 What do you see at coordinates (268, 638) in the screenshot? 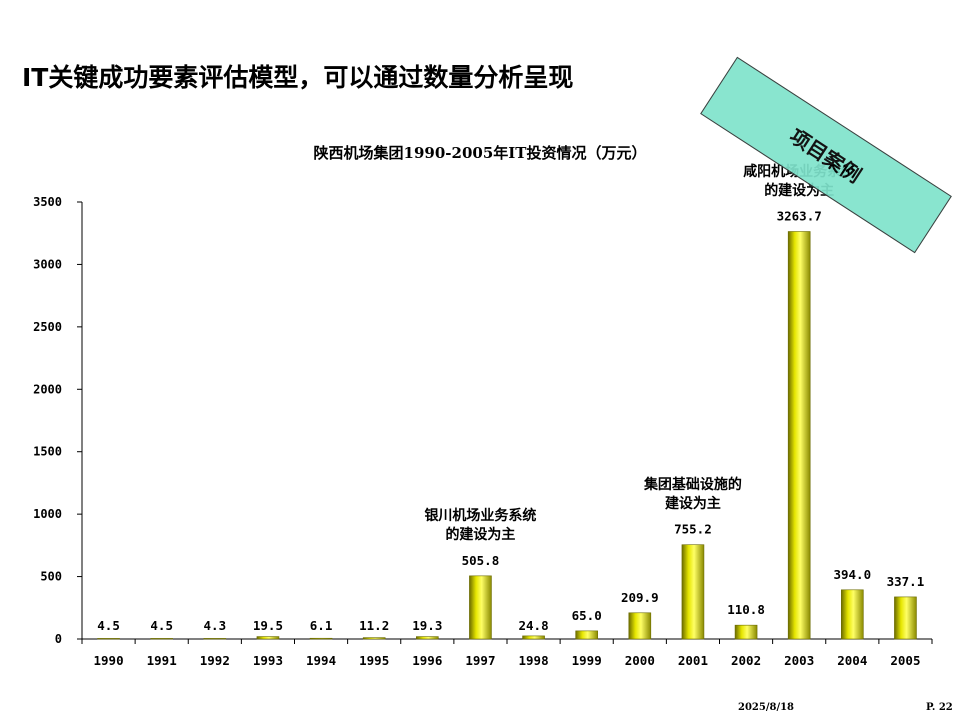
I see `bar-1993` at bounding box center [268, 638].